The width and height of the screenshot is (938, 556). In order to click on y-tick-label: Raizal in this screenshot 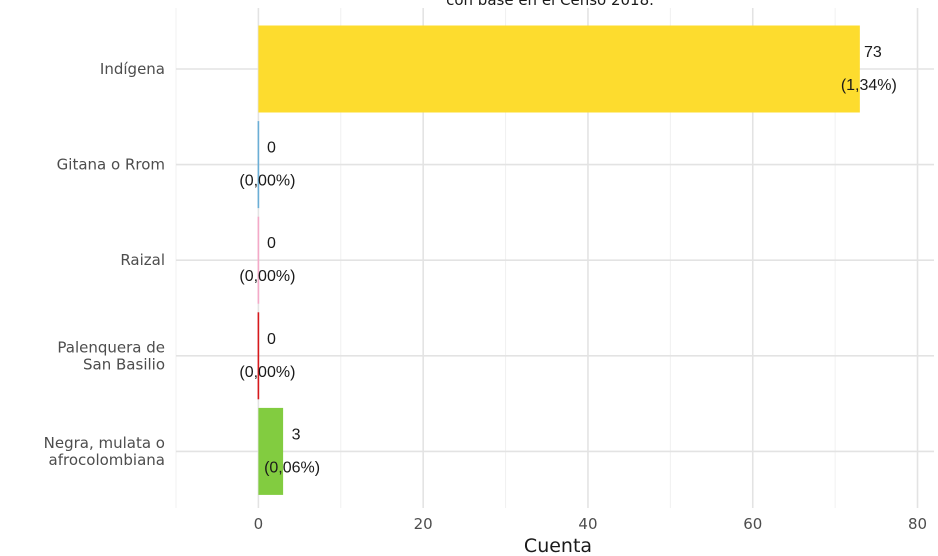, I will do `click(142, 260)`.